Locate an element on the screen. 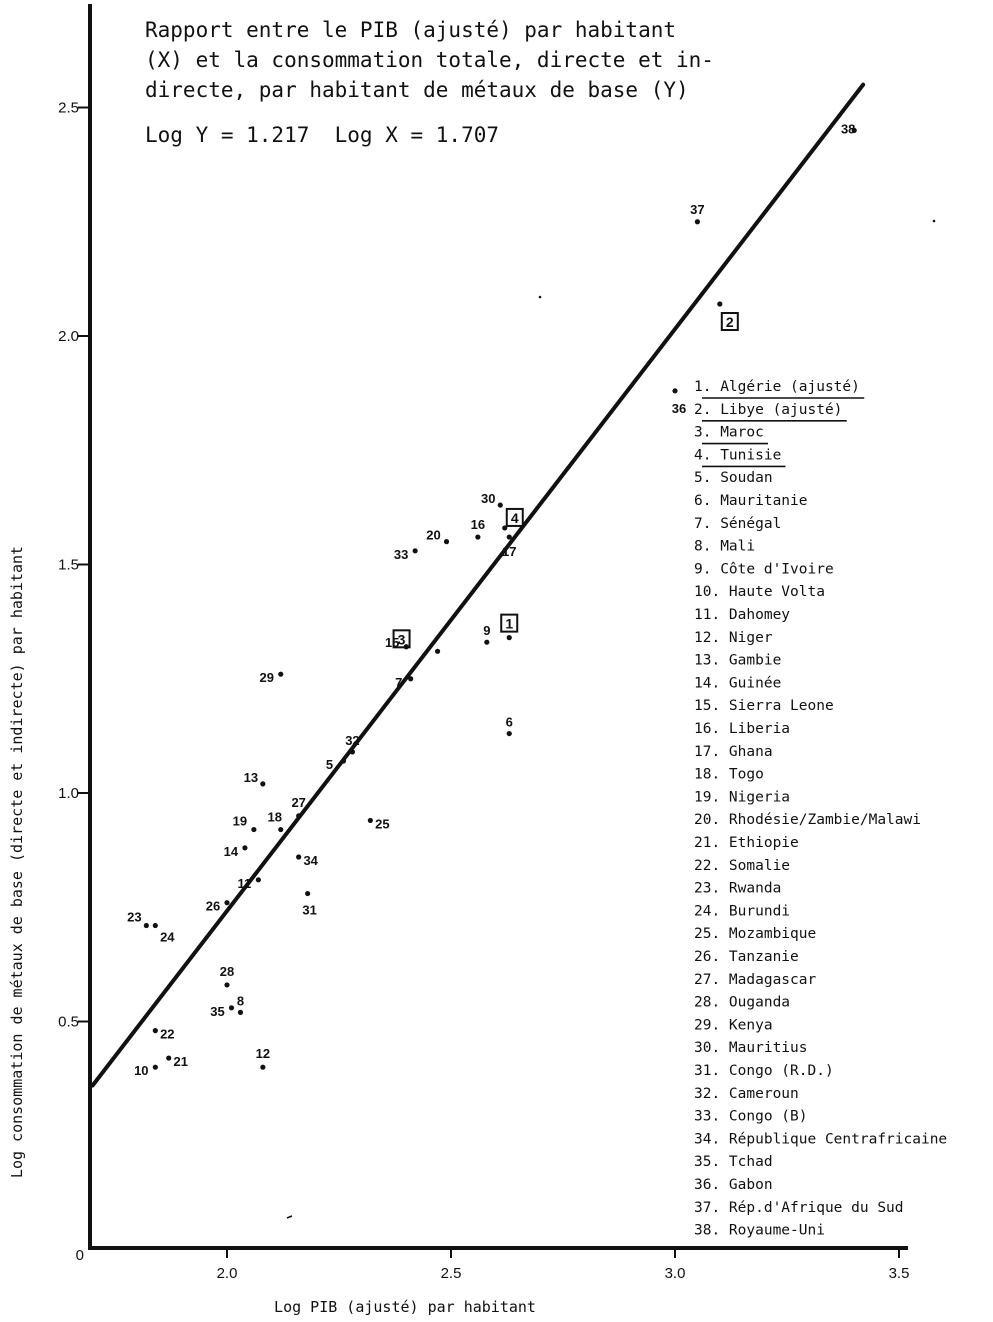 The height and width of the screenshot is (1322, 993). point-label: 30 is located at coordinates (488, 498).